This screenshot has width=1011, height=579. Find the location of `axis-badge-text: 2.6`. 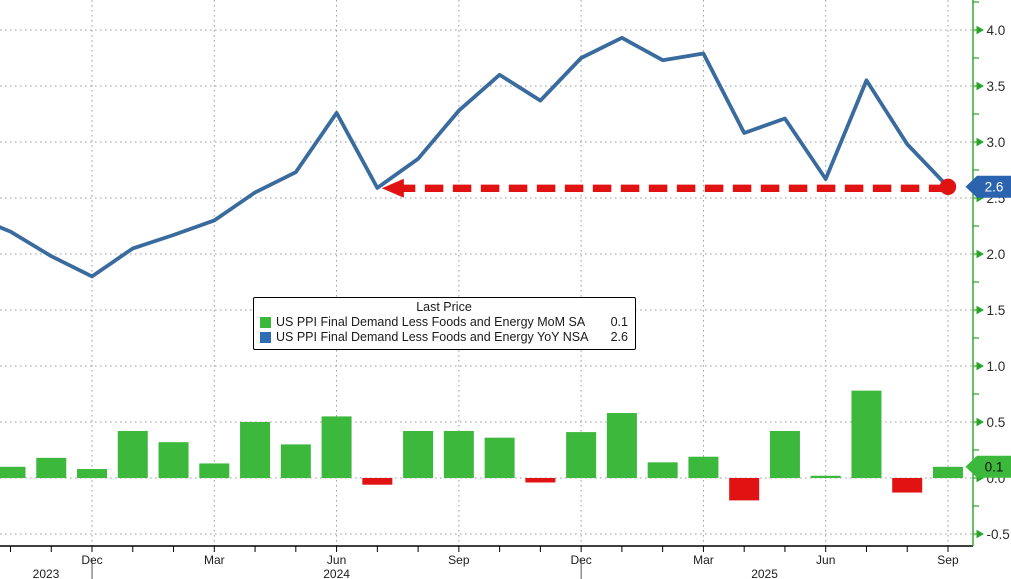

axis-badge-text: 2.6 is located at coordinates (994, 187).